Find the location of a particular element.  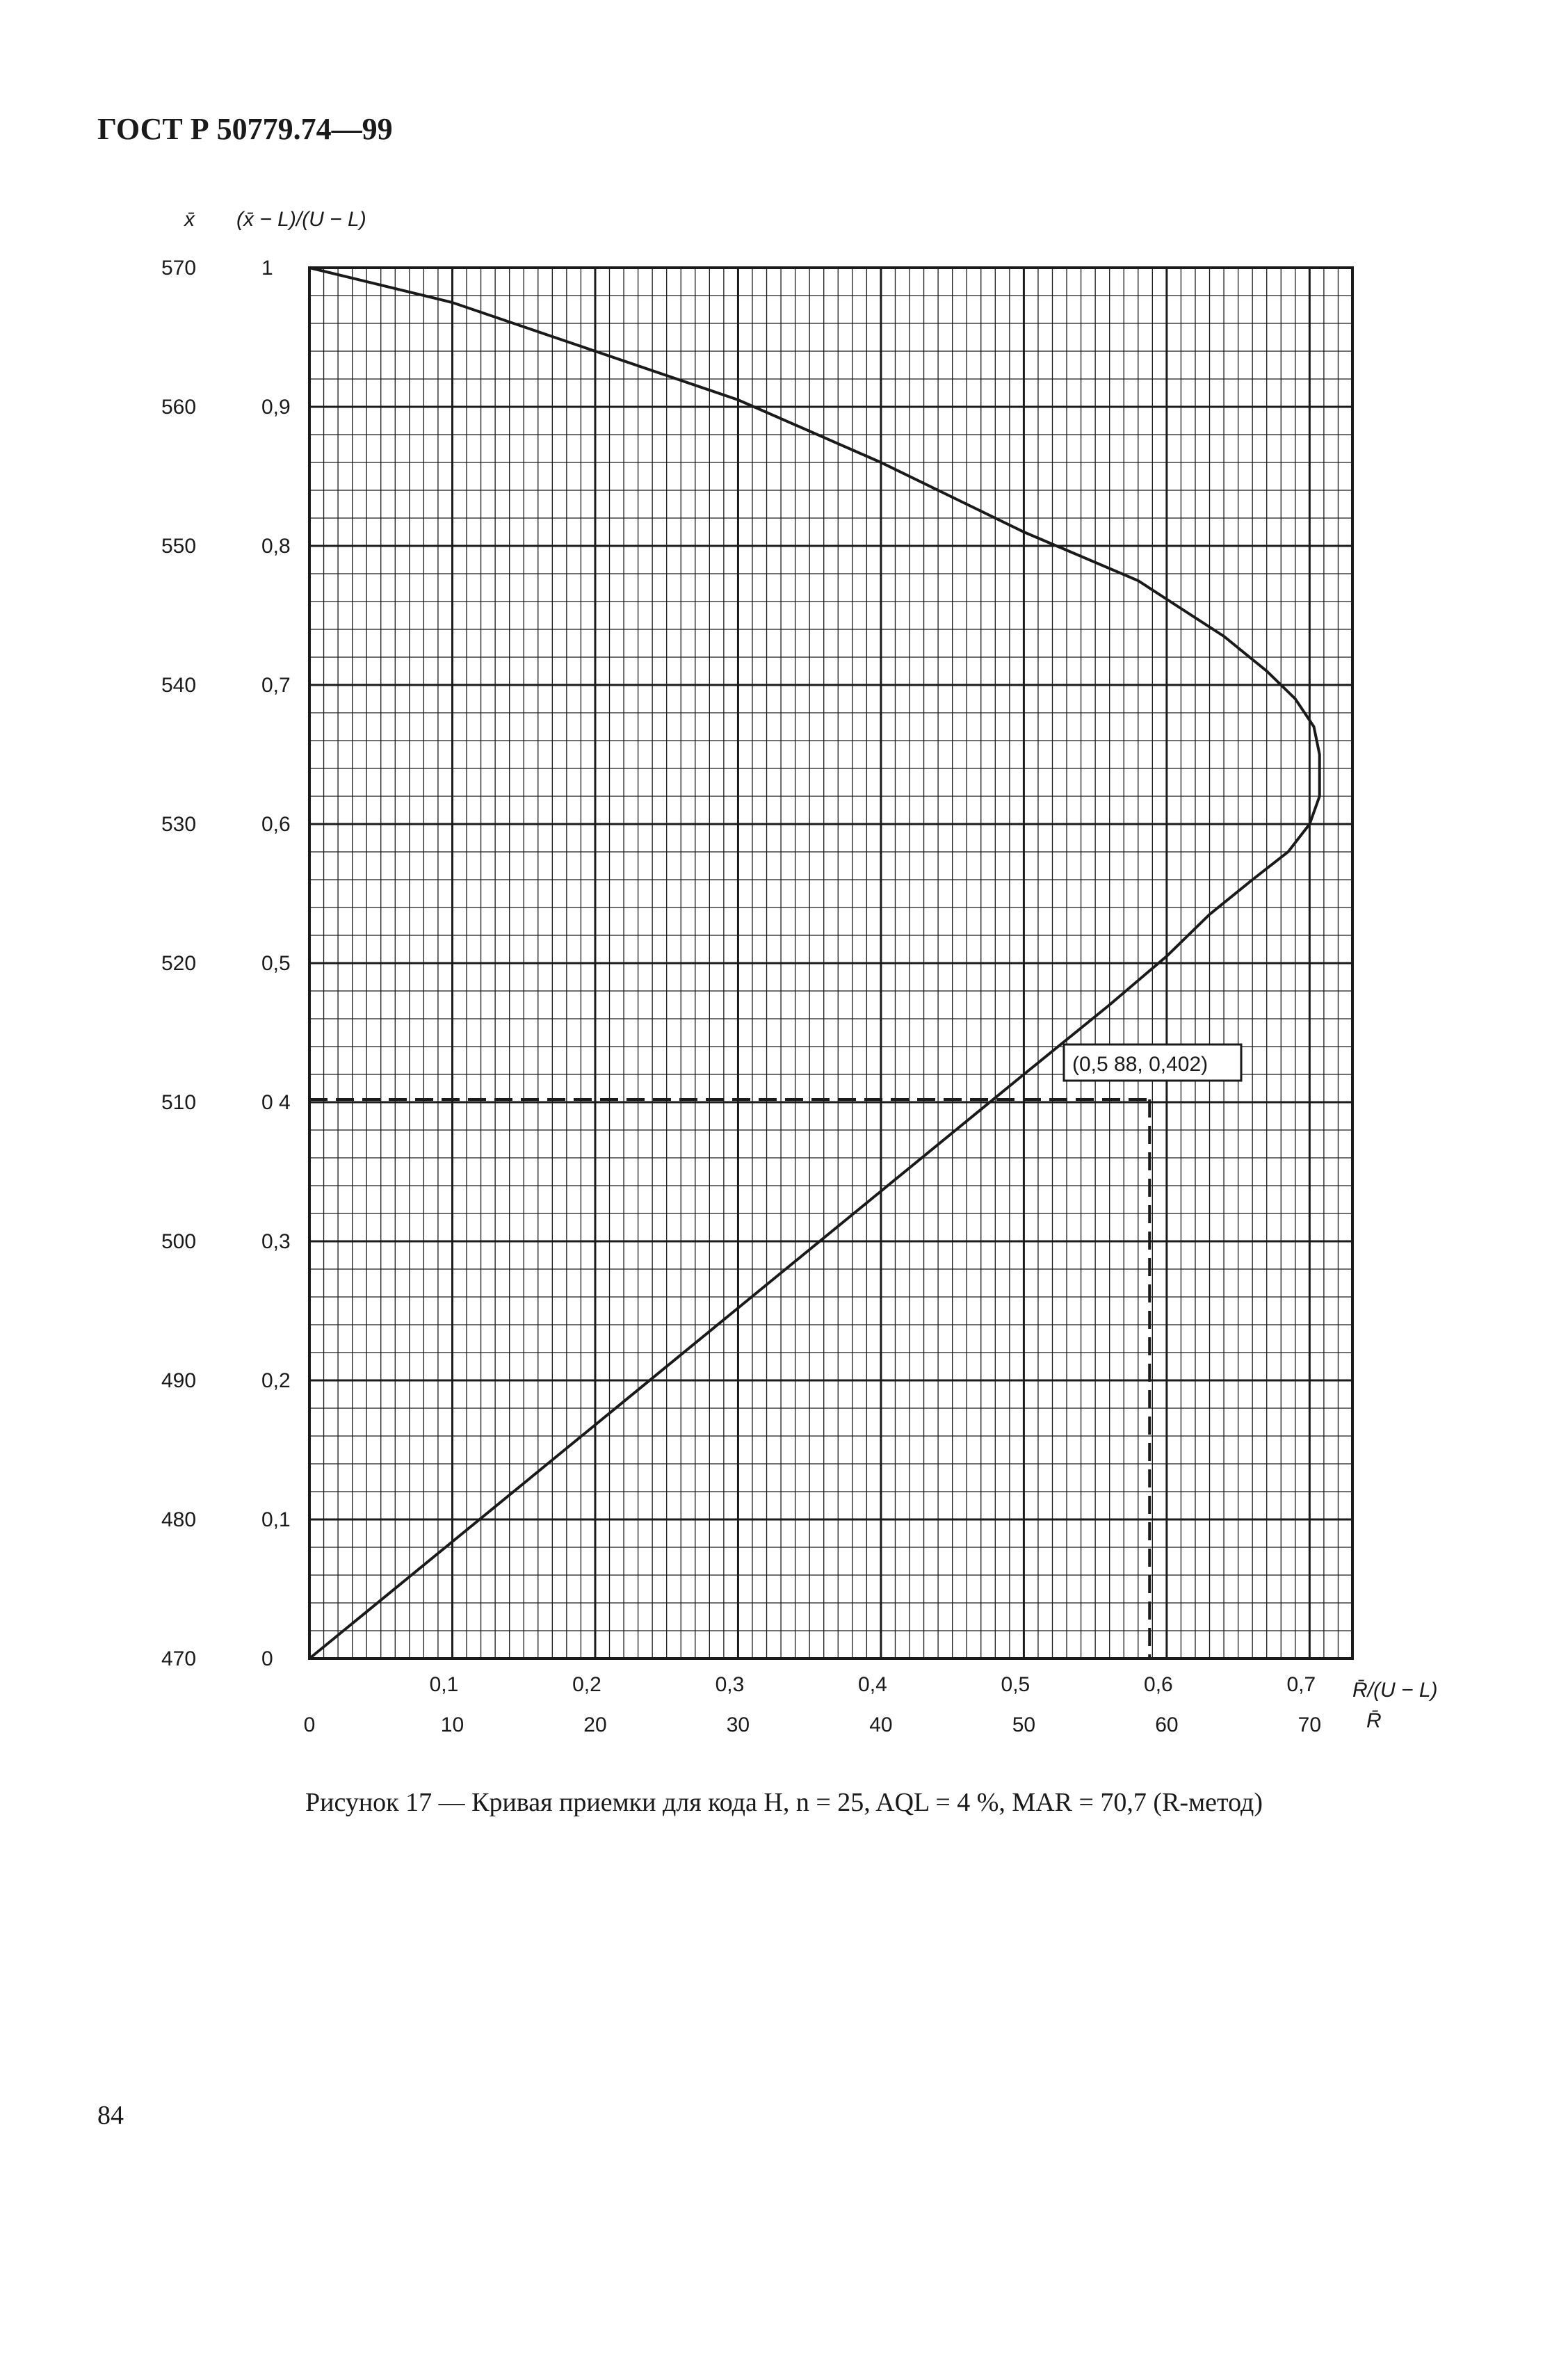

left-tick-label-inner: 0 4 is located at coordinates (276, 1102).